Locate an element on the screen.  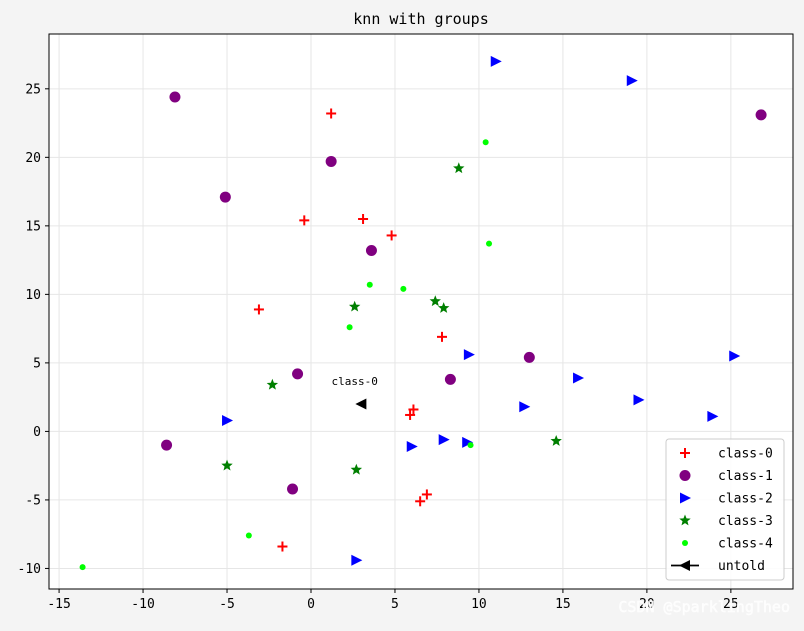
y-tick-label: 10 is located at coordinates (33, 295).